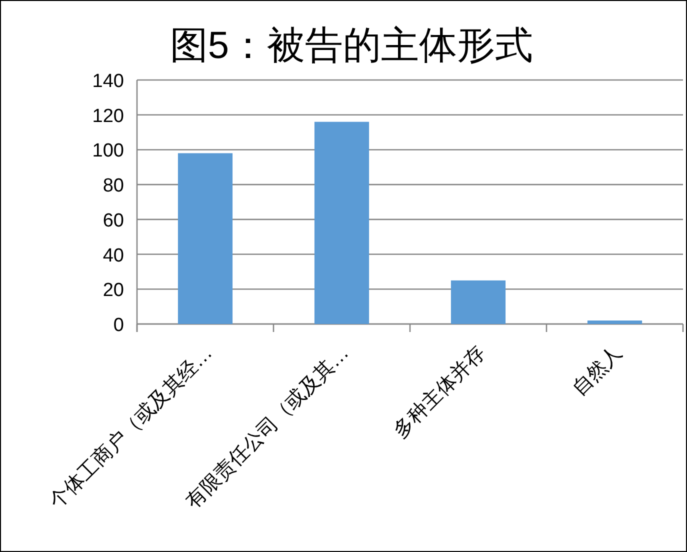 The width and height of the screenshot is (687, 552). Describe the element at coordinates (108, 116) in the screenshot. I see `y-tick-label: 120` at that location.